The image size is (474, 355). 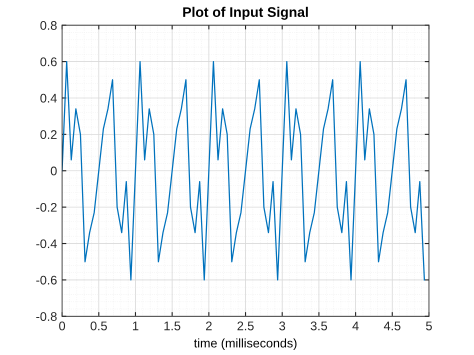 I want to click on y-tick-label: 0, so click(x=53, y=171).